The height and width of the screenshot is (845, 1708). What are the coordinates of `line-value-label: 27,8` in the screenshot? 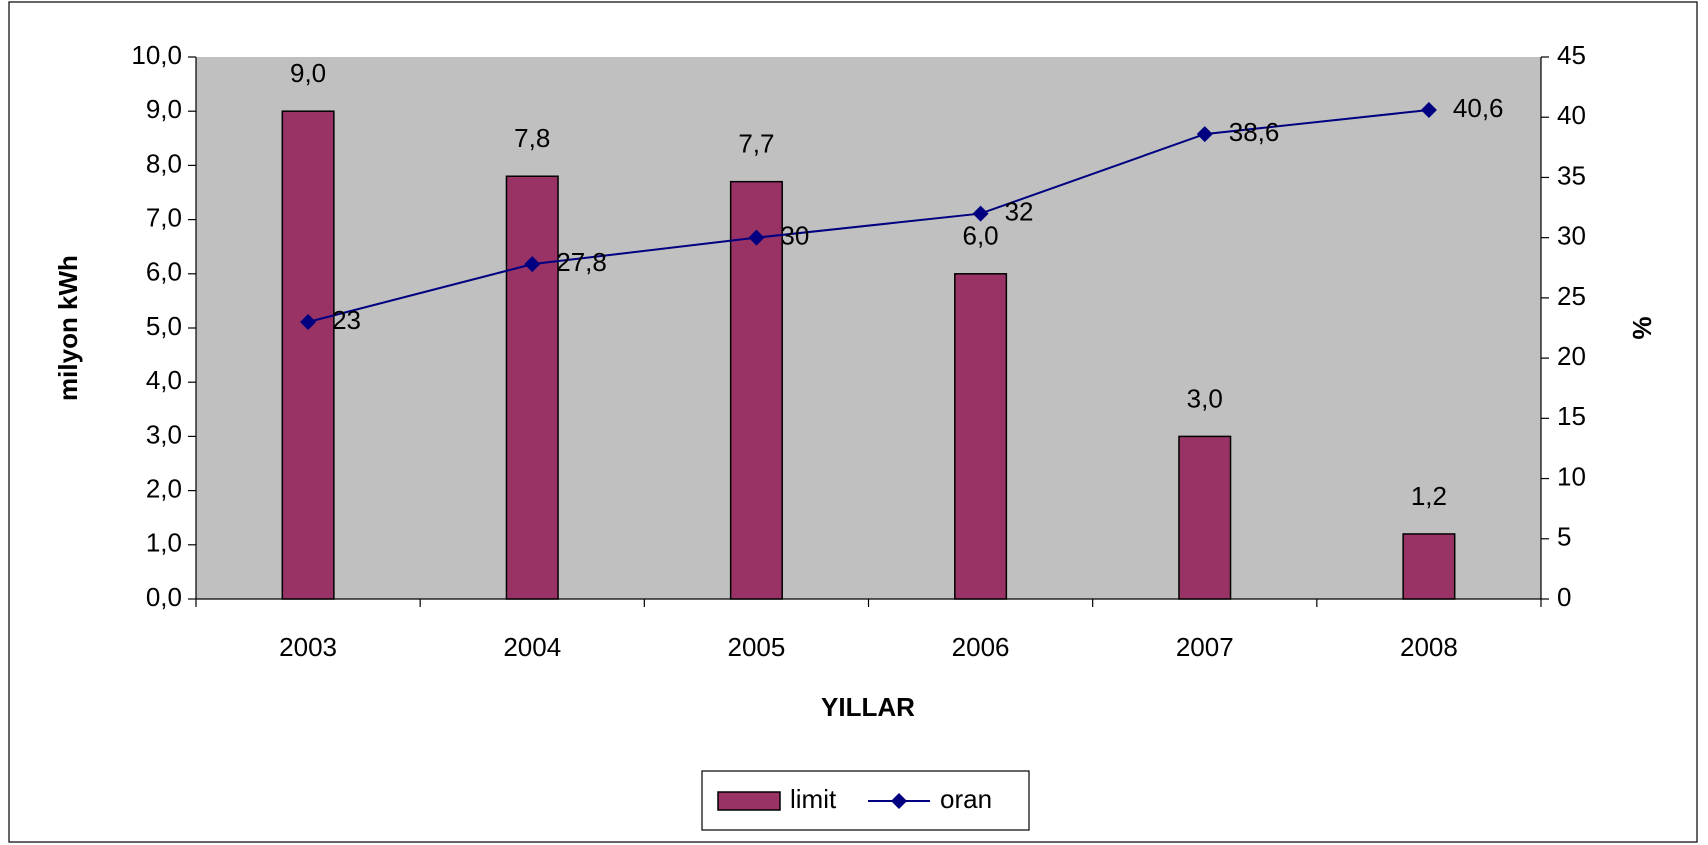 It's located at (581, 262).